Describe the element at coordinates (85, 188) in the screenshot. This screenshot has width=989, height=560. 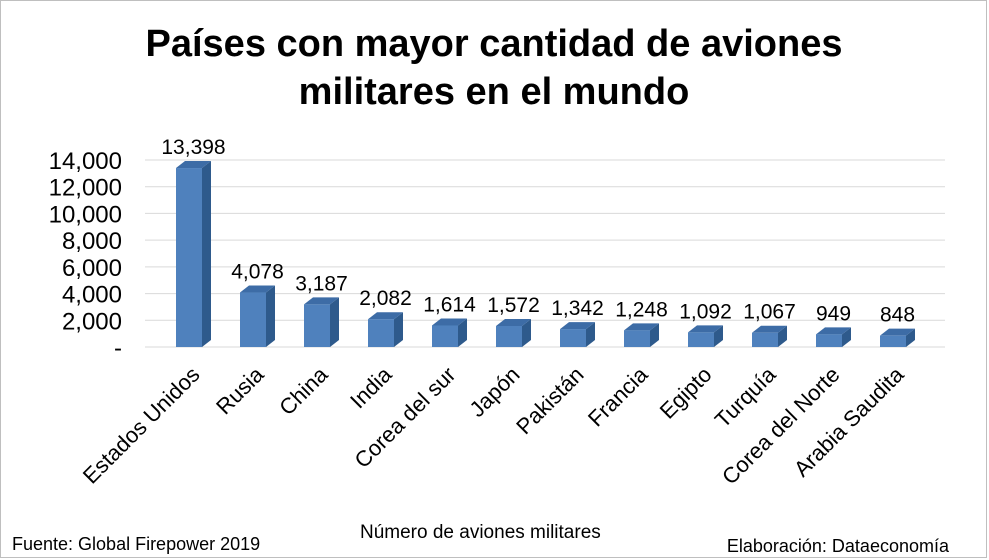
I see `y-tick-label: 12,000` at that location.